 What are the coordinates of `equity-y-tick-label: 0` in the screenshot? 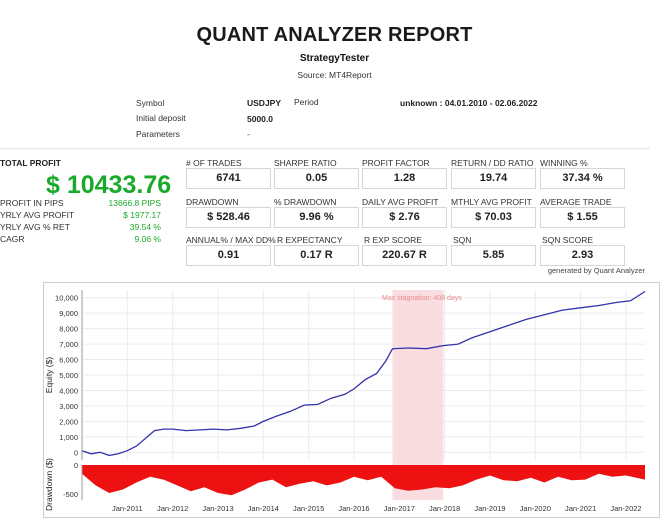 It's located at (76, 452).